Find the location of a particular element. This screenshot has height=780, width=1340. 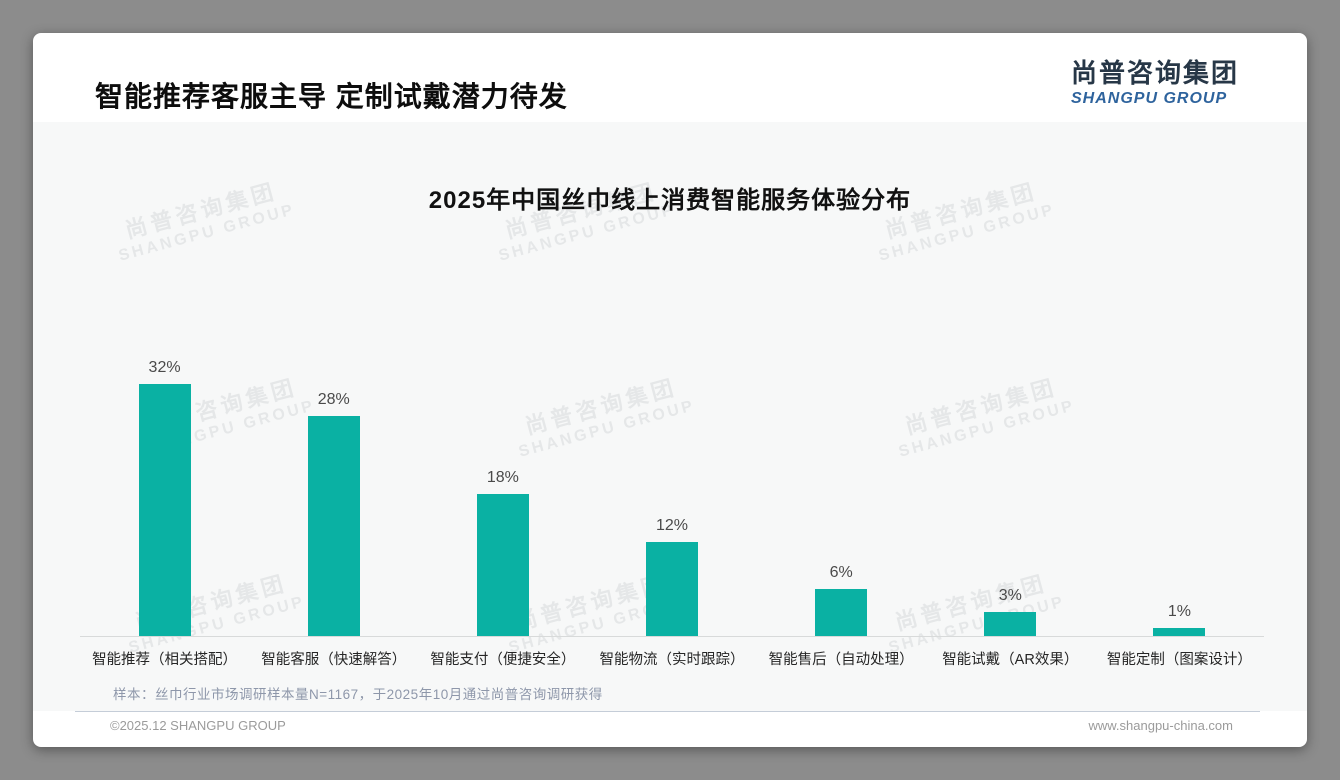

company-logo: 尚普咨询集团 SHANGPU GROUP is located at coordinates (1155, 83).